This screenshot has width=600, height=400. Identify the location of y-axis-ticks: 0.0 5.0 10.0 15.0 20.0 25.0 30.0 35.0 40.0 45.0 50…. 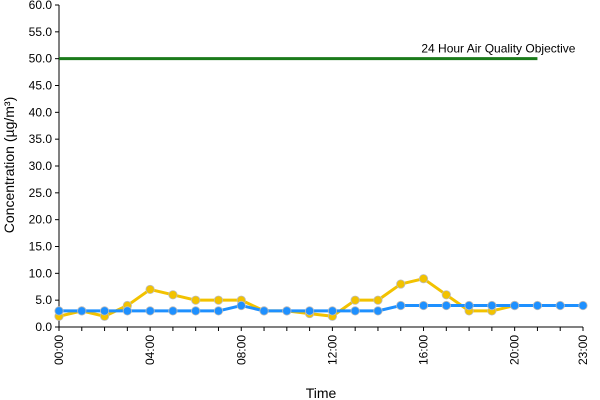
(44, 167).